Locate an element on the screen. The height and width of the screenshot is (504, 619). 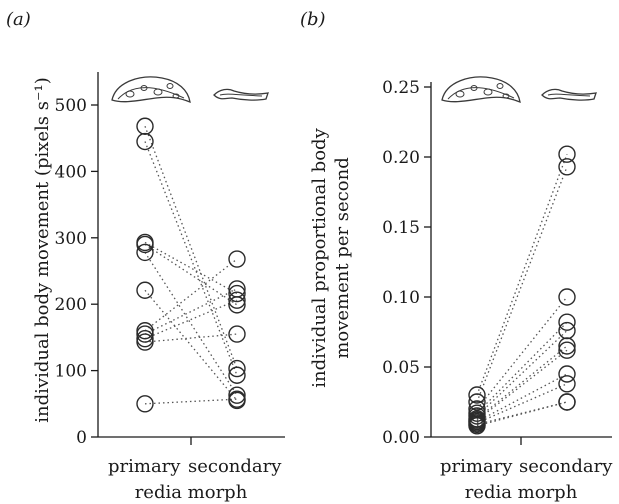
panel-b-points is located at coordinates (522, 290).